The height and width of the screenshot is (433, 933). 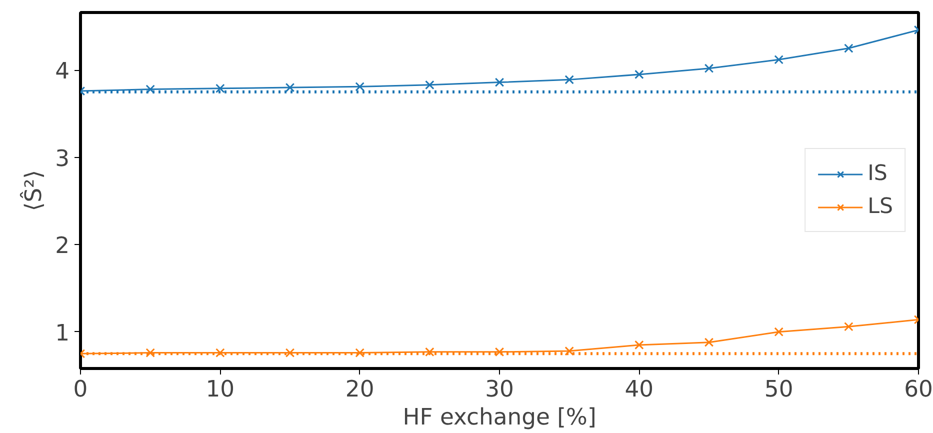 I want to click on x-tick-label: 40, so click(x=639, y=389).